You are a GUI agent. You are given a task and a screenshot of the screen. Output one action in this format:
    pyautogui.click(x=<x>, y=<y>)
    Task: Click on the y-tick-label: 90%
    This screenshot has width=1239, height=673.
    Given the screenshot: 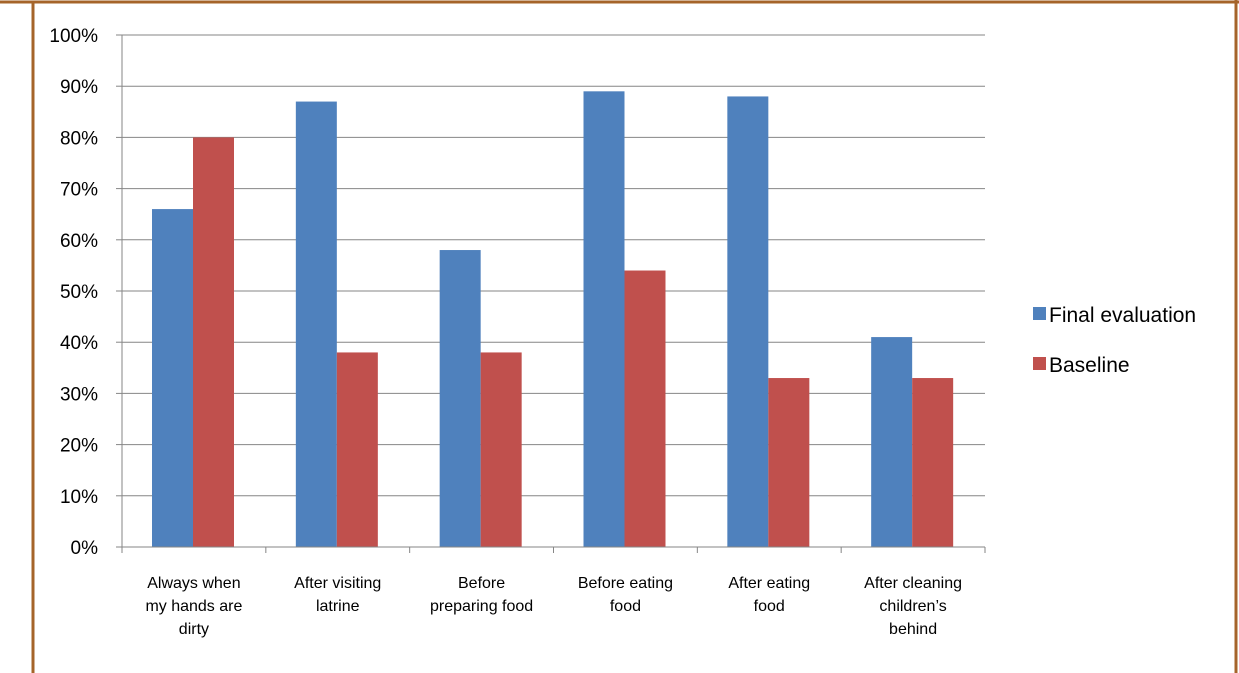 What is the action you would take?
    pyautogui.click(x=79, y=87)
    